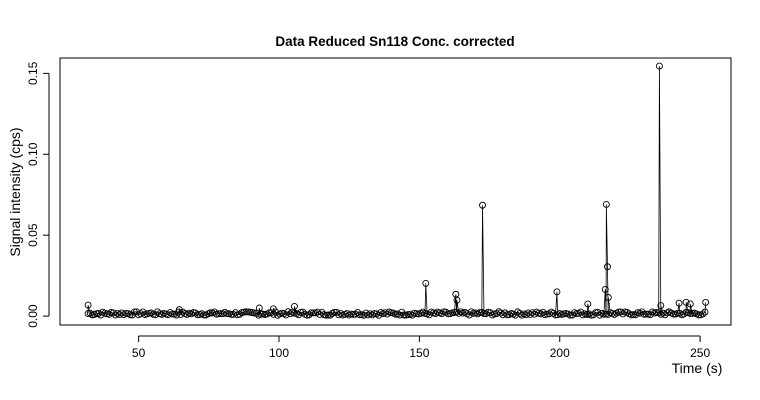 This screenshot has height=400, width=760. I want to click on x-tick-label: 250, so click(700, 353).